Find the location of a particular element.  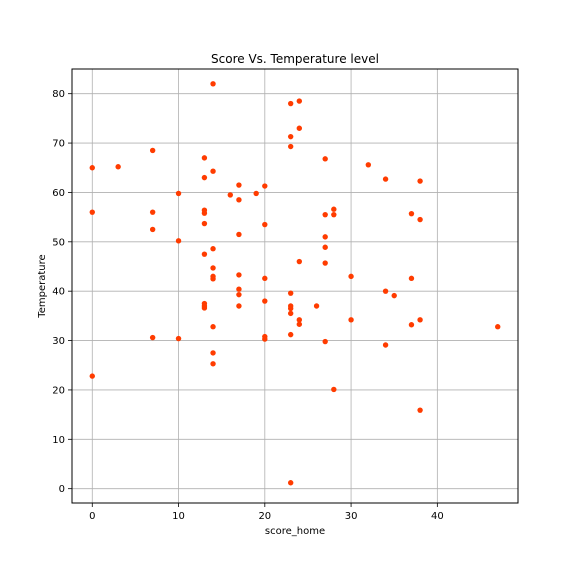

x-tick-label: 10 is located at coordinates (178, 516).